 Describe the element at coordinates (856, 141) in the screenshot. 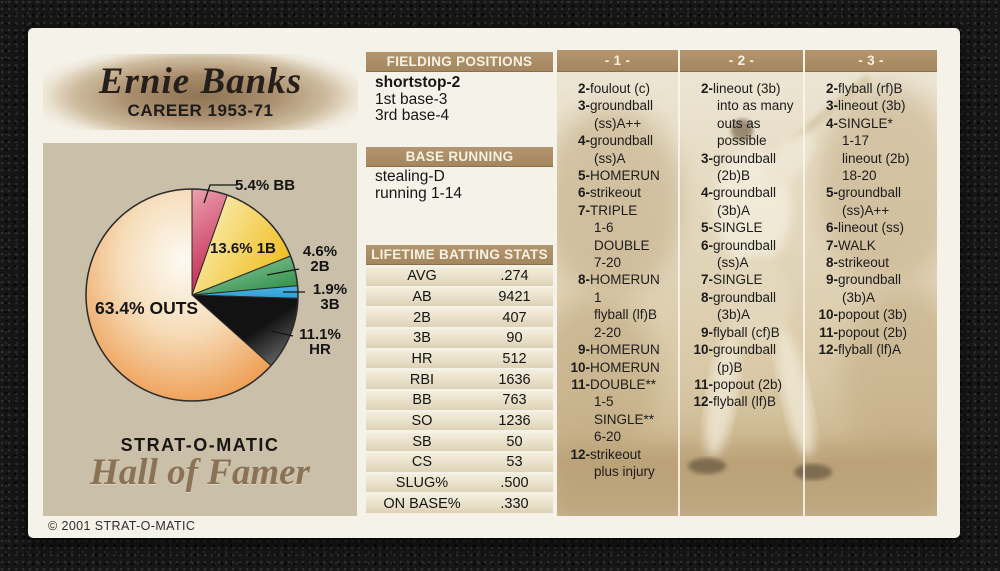

I see `dice-result-line: 1-17` at that location.